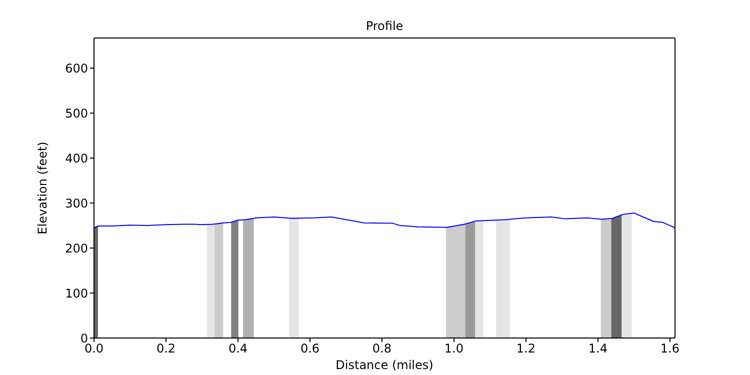 Image resolution: width=750 pixels, height=375 pixels. I want to click on y-tick-label: 500, so click(76, 113).